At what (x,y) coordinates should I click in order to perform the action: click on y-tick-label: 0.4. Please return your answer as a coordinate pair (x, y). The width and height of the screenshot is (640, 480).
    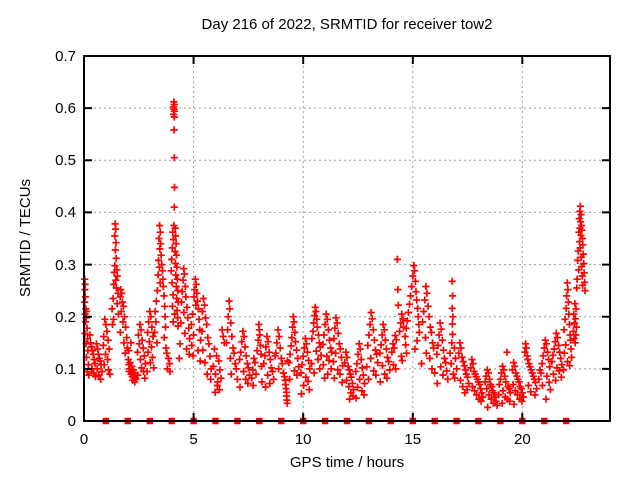
    Looking at the image, I should click on (65, 213).